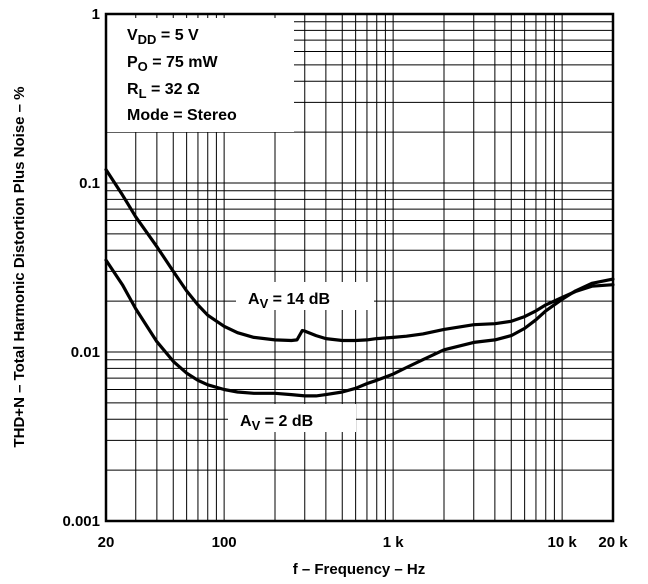 The height and width of the screenshot is (584, 648). I want to click on series-label-av2-bg, so click(292, 418).